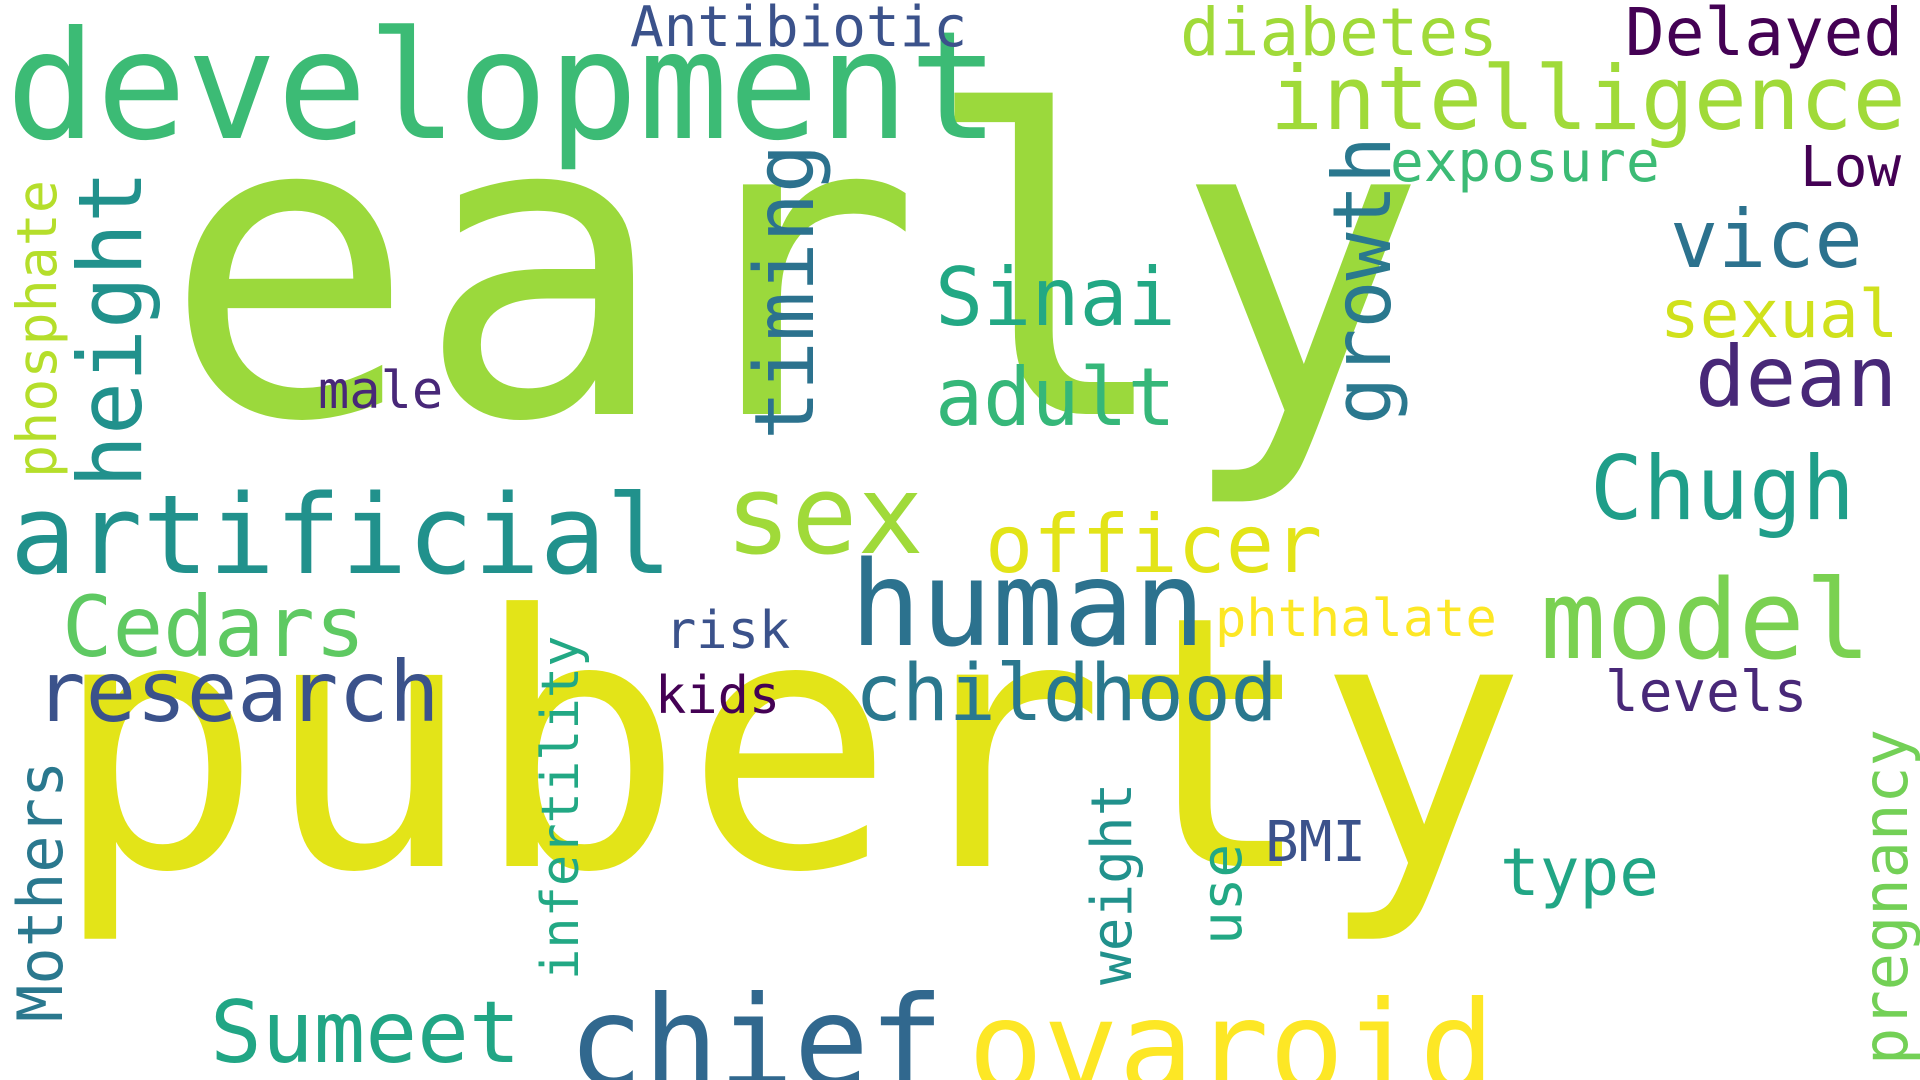 This screenshot has height=1080, width=1920. What do you see at coordinates (1055, 397) in the screenshot?
I see `word-adult: adult` at bounding box center [1055, 397].